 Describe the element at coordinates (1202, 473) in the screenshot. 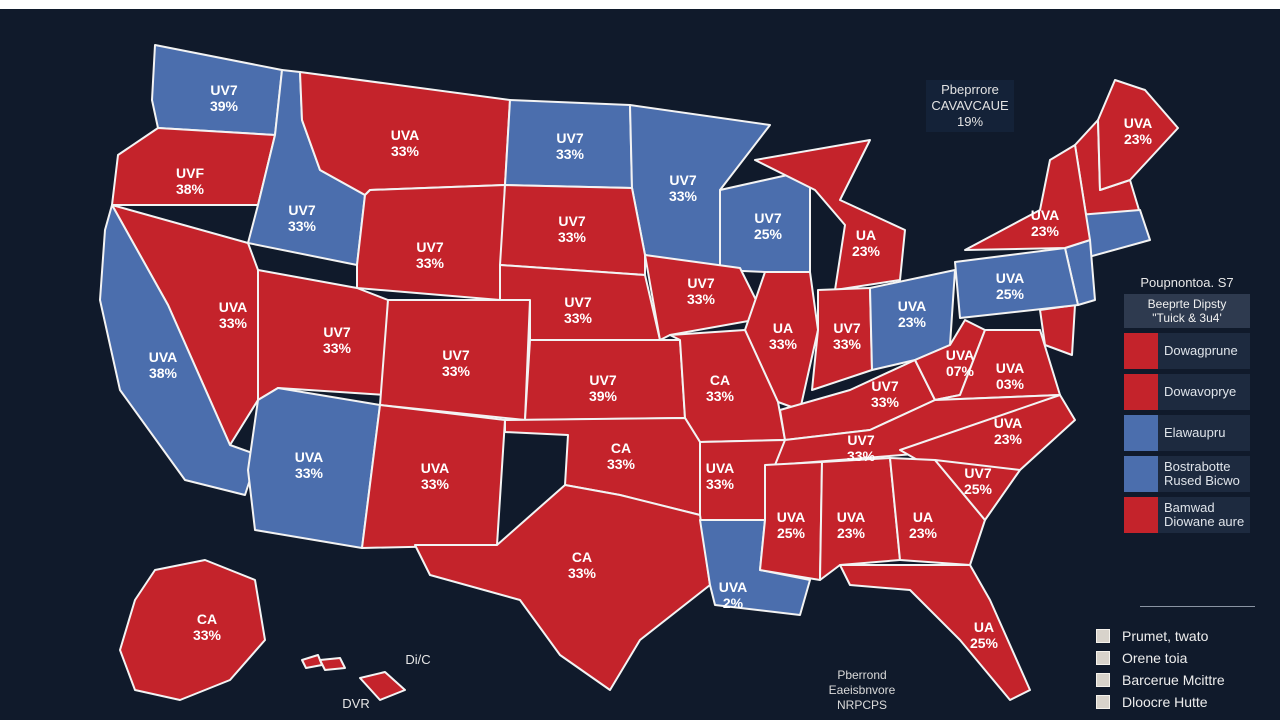

I see `legend-label: Bostrabotte Rused Bicwo` at that location.